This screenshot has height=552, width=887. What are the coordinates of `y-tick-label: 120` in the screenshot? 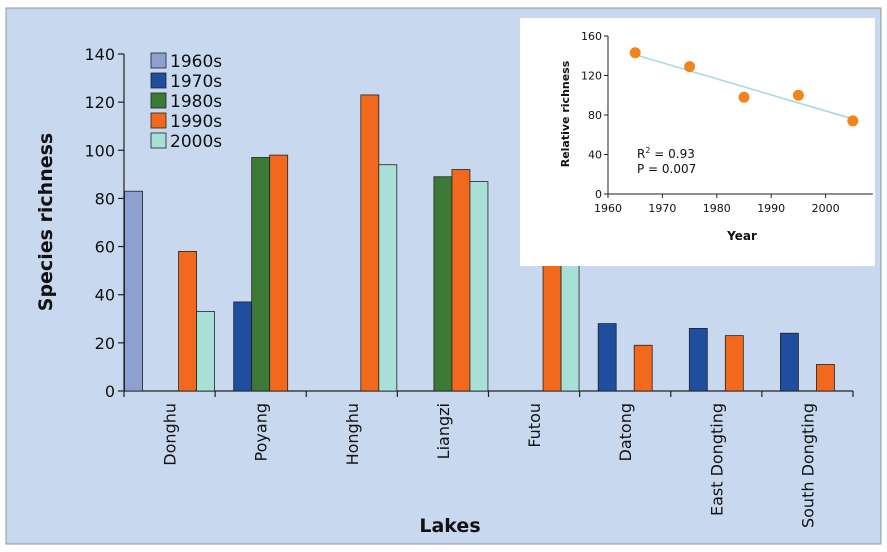 It's located at (99, 102).